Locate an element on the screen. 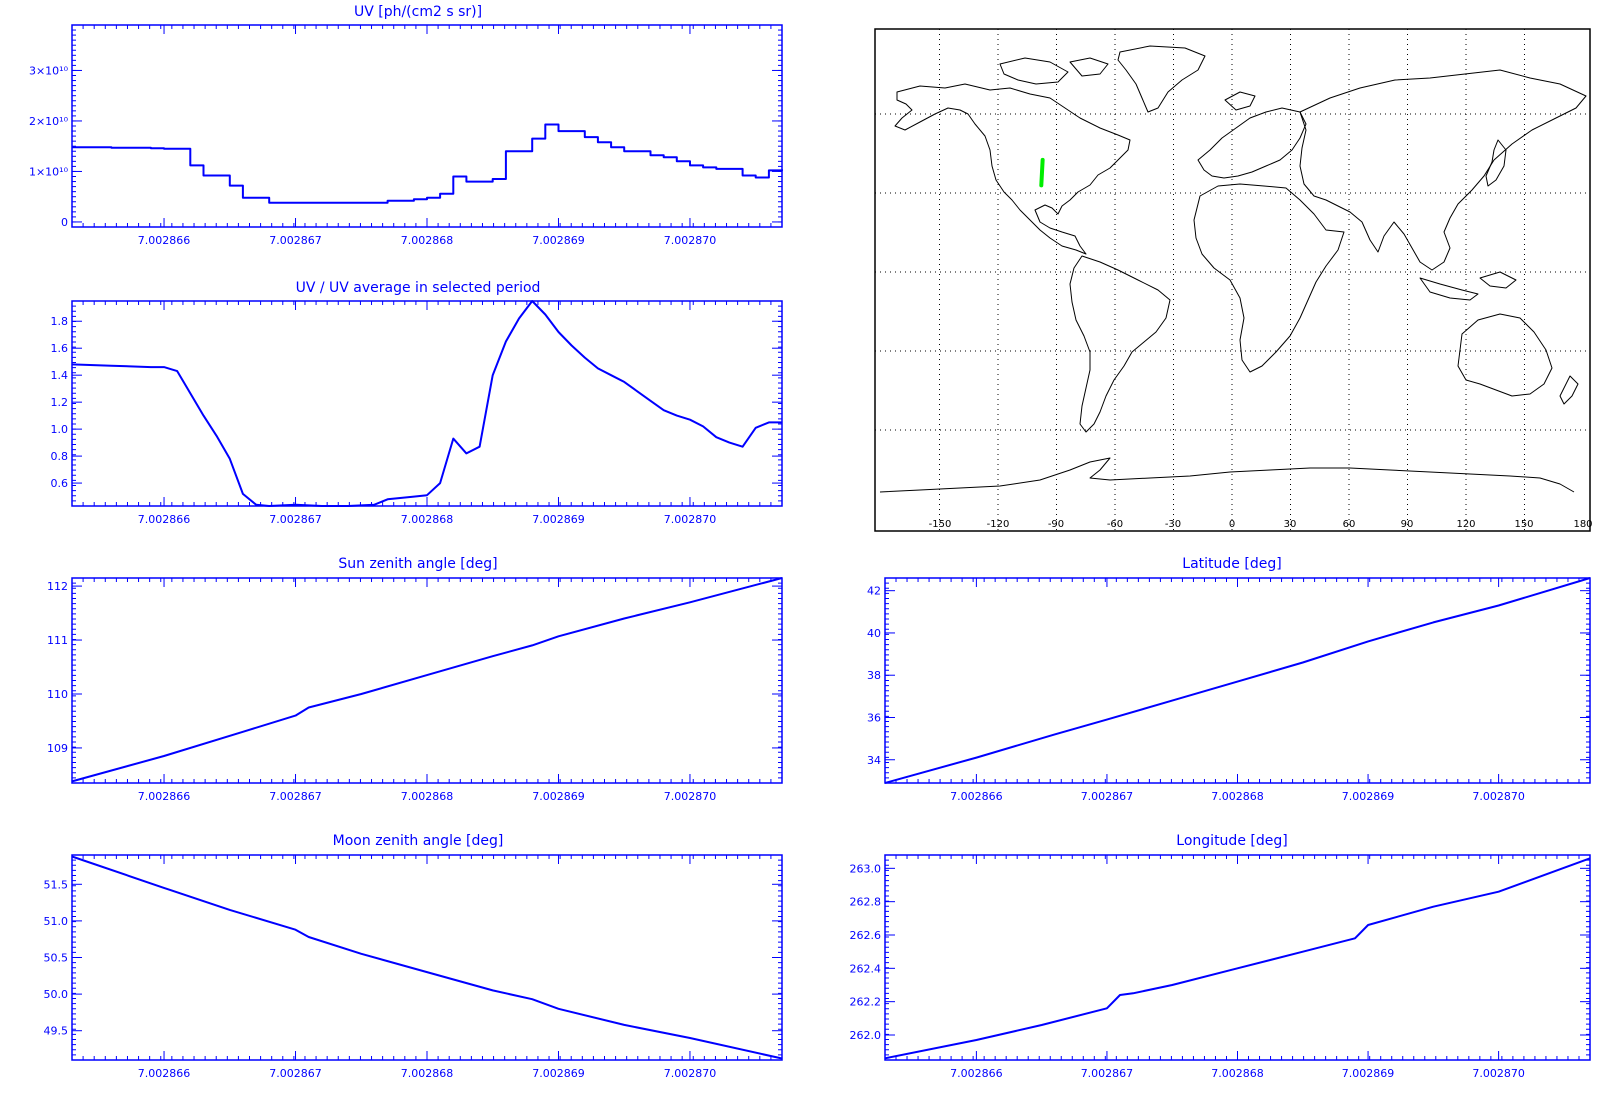  sun-zenith-y-tick-label: 110 is located at coordinates (57, 694).